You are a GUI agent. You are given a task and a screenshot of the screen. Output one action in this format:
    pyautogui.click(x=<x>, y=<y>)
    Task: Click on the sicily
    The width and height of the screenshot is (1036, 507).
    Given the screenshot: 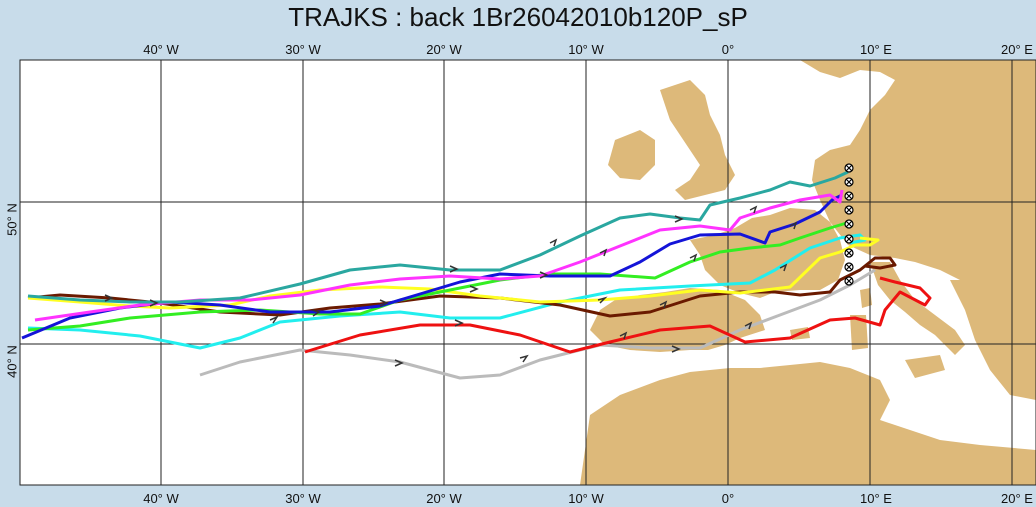 What is the action you would take?
    pyautogui.click(x=925, y=366)
    